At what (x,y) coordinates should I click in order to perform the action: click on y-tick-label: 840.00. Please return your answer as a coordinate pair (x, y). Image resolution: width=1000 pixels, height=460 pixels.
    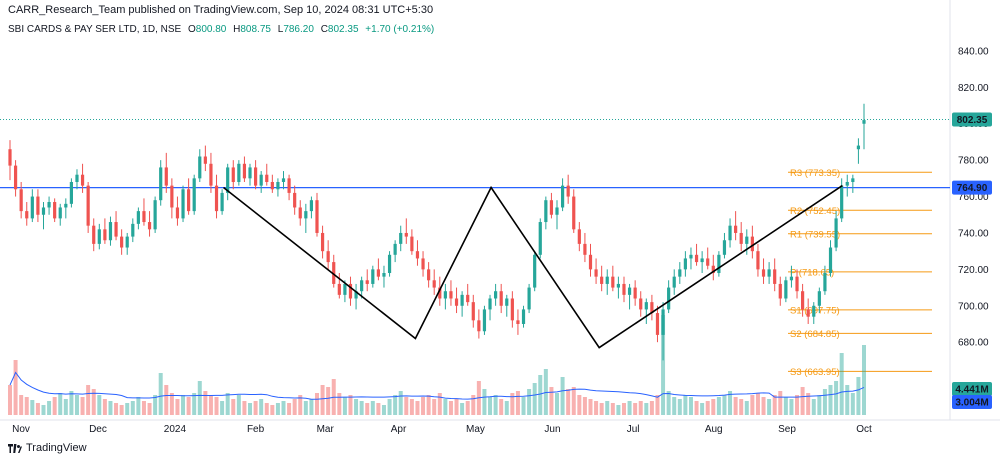
    Looking at the image, I should click on (973, 51).